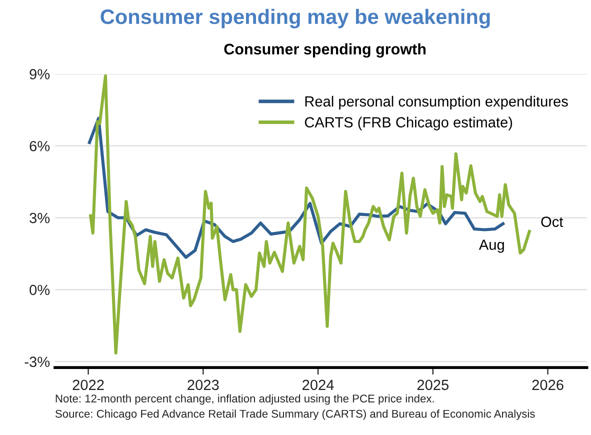  What do you see at coordinates (40, 74) in the screenshot?
I see `y-tick-label: 9%` at bounding box center [40, 74].